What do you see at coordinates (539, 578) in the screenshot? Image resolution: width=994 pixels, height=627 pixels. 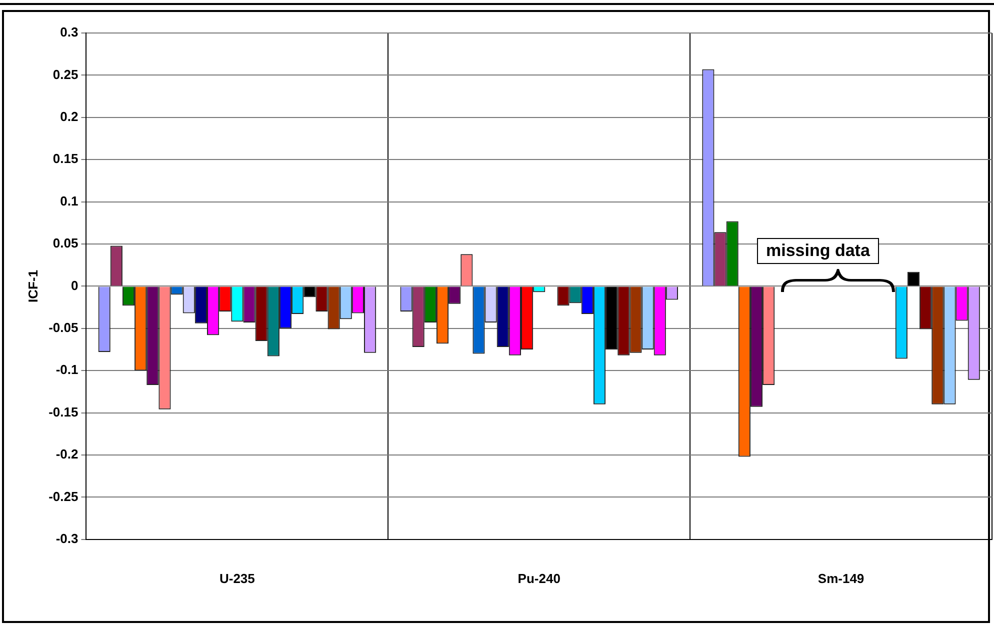 I see `x-tick-label: Pu-240` at bounding box center [539, 578].